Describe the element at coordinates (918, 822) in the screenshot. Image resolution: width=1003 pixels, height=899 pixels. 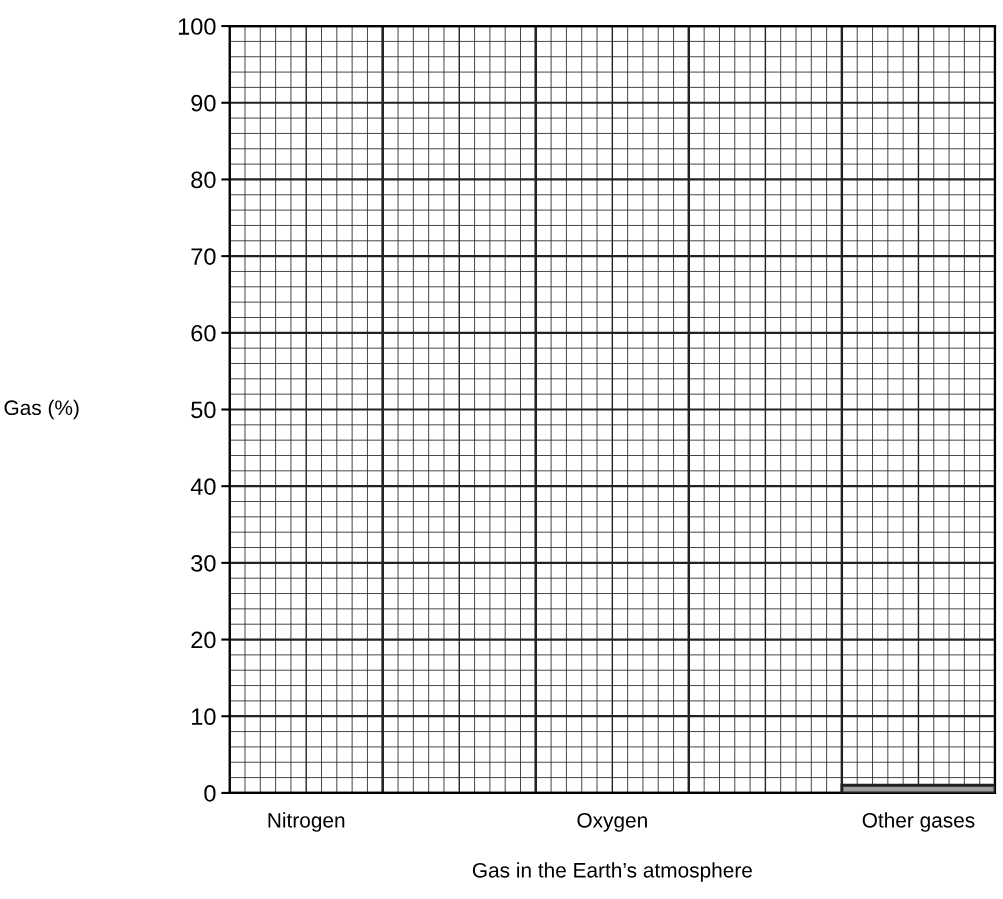
I see `x-tick-label: Other gases` at that location.